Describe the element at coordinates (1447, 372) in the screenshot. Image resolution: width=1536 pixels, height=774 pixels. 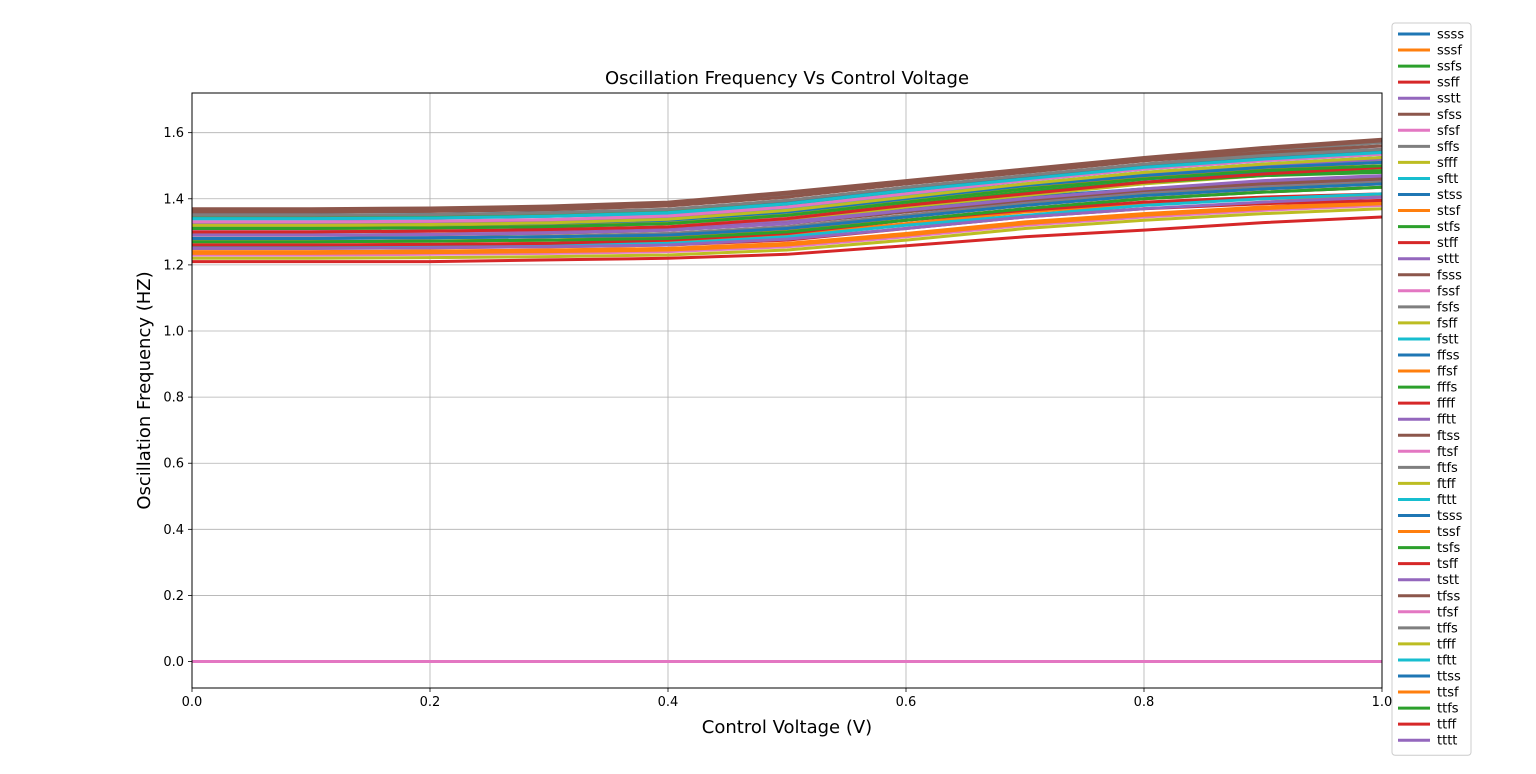
I see `legend-label: ffsf` at that location.